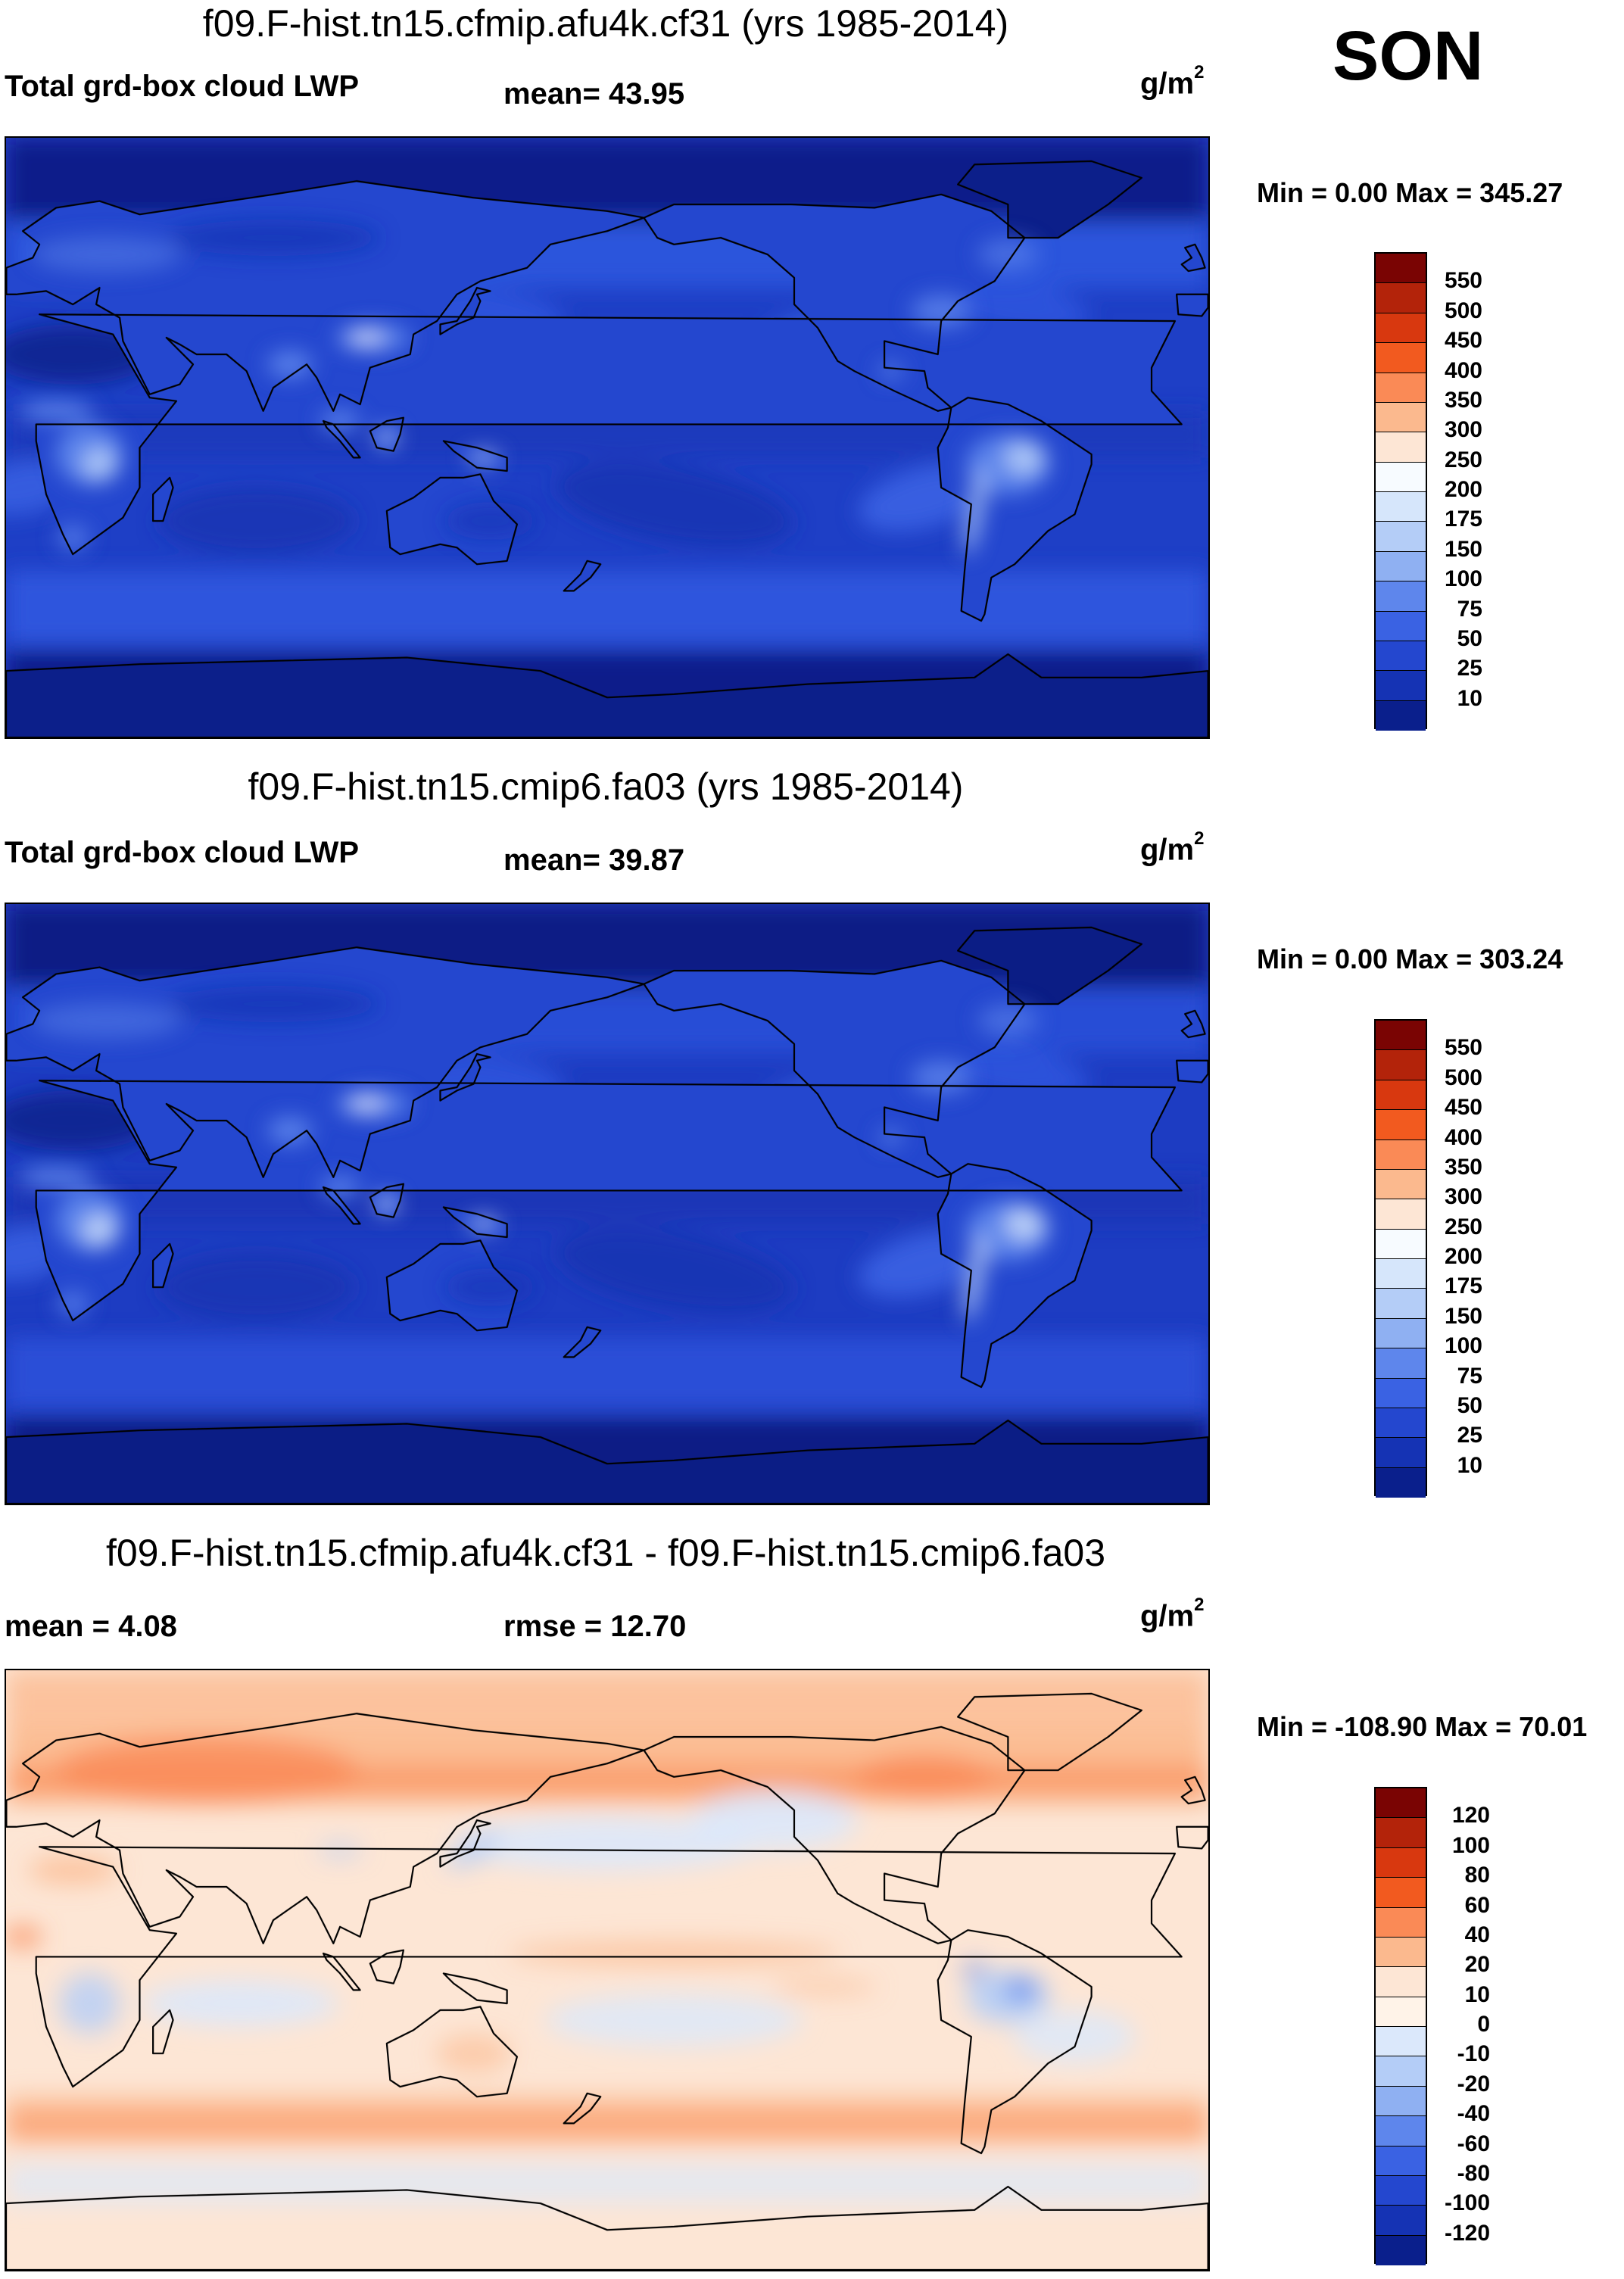  I want to click on panel-3-mean-label: mean = 4.08, so click(91, 1626).